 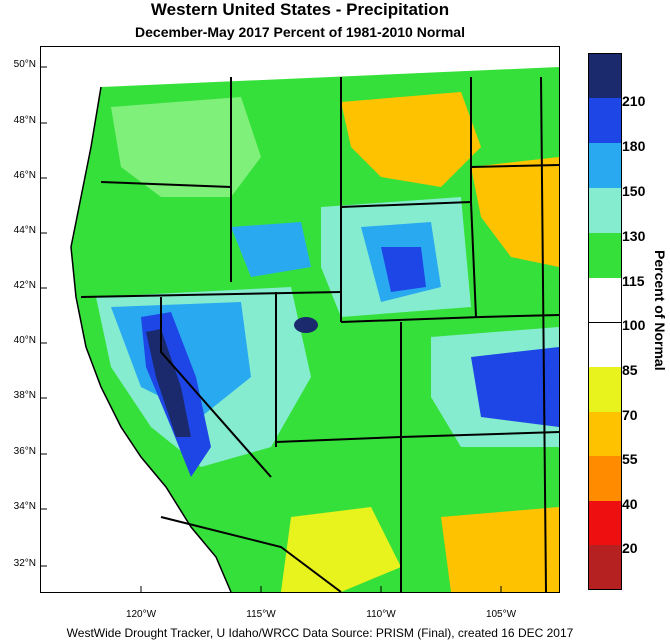 I want to click on lat-label-50: 50°N, so click(x=24, y=64).